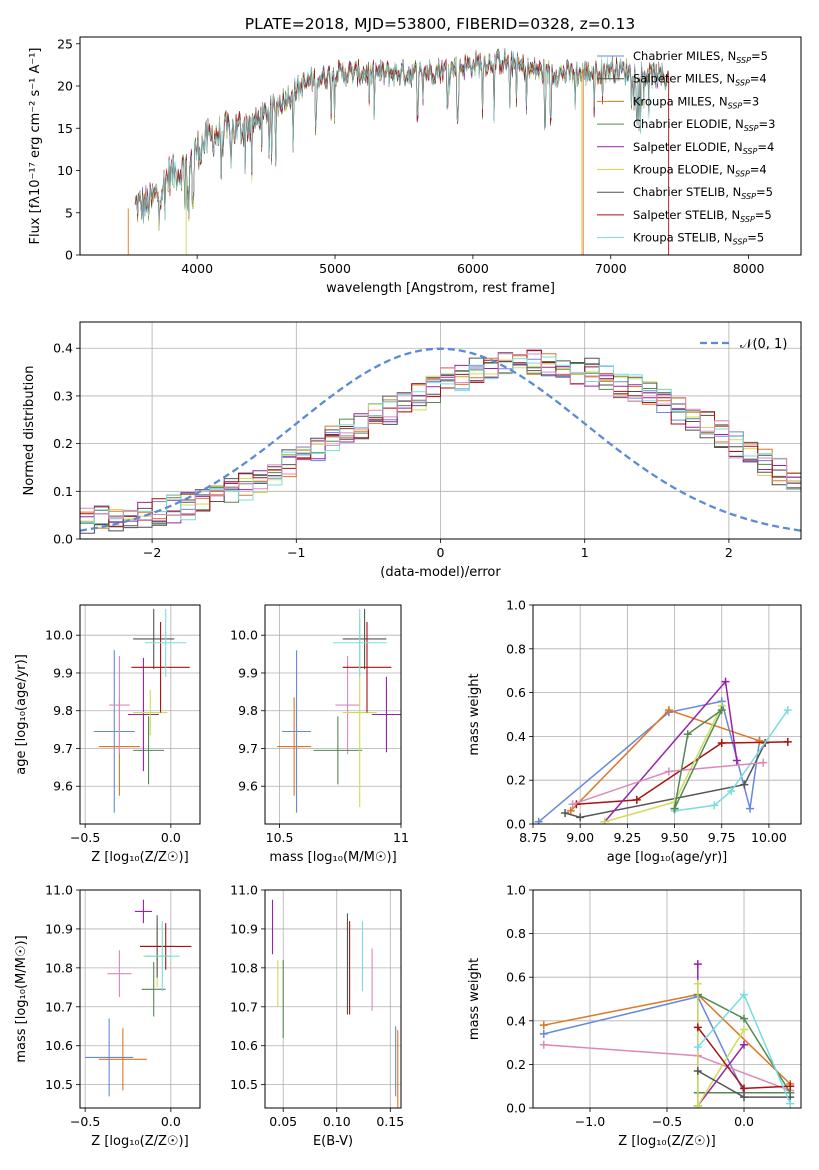  I want to click on y-tick-label: 10.9, so click(59, 928).